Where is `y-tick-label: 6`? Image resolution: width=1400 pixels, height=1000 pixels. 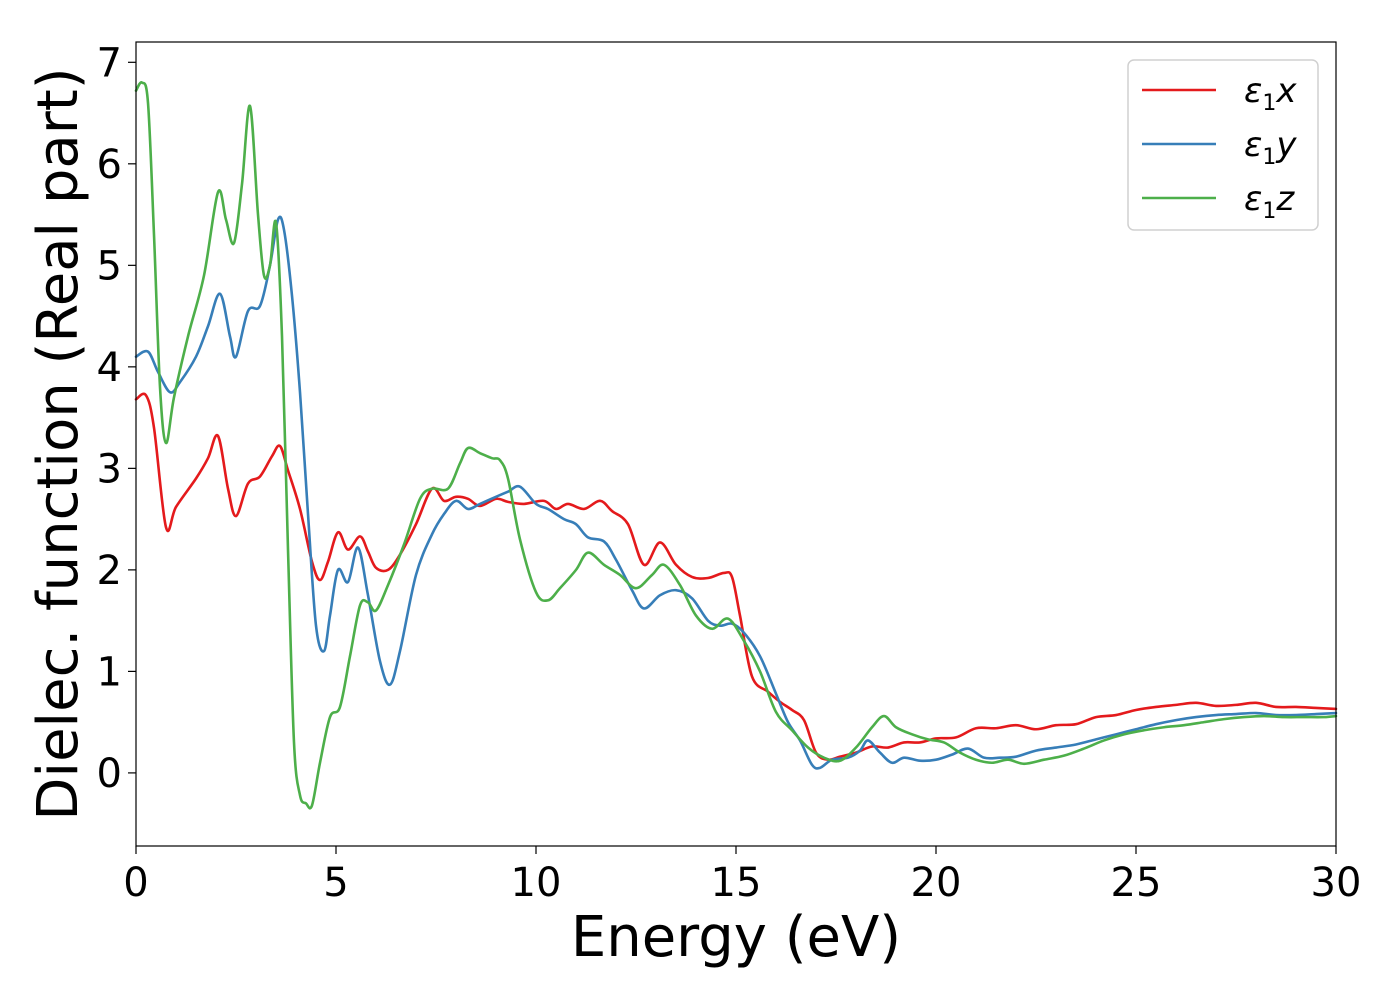 y-tick-label: 6 is located at coordinates (109, 165).